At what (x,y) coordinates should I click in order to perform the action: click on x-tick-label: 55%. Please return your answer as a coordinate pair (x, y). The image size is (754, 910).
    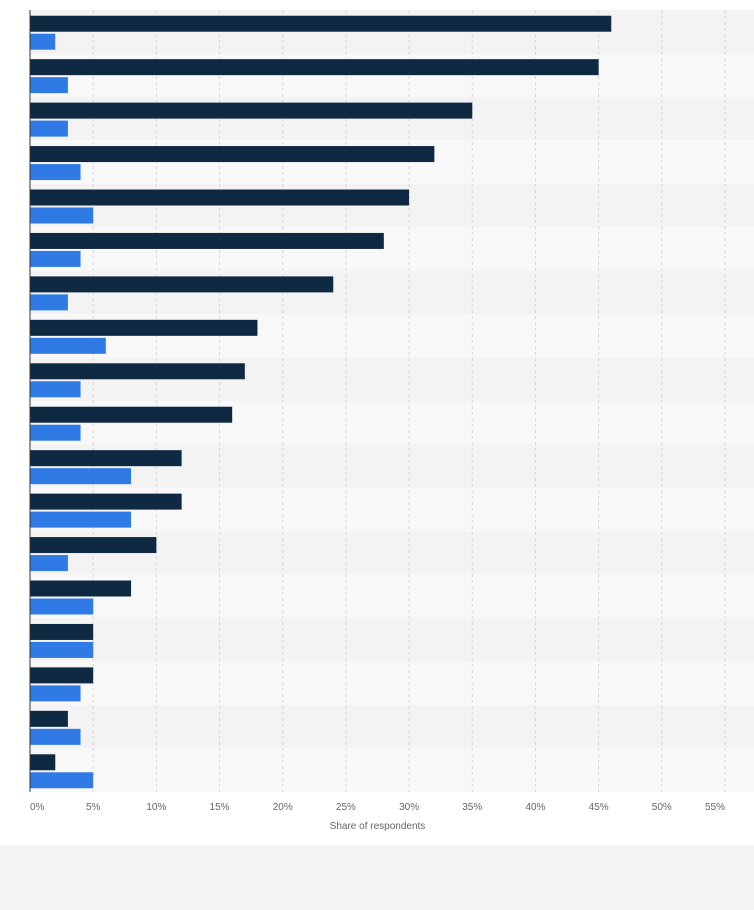
    Looking at the image, I should click on (715, 807).